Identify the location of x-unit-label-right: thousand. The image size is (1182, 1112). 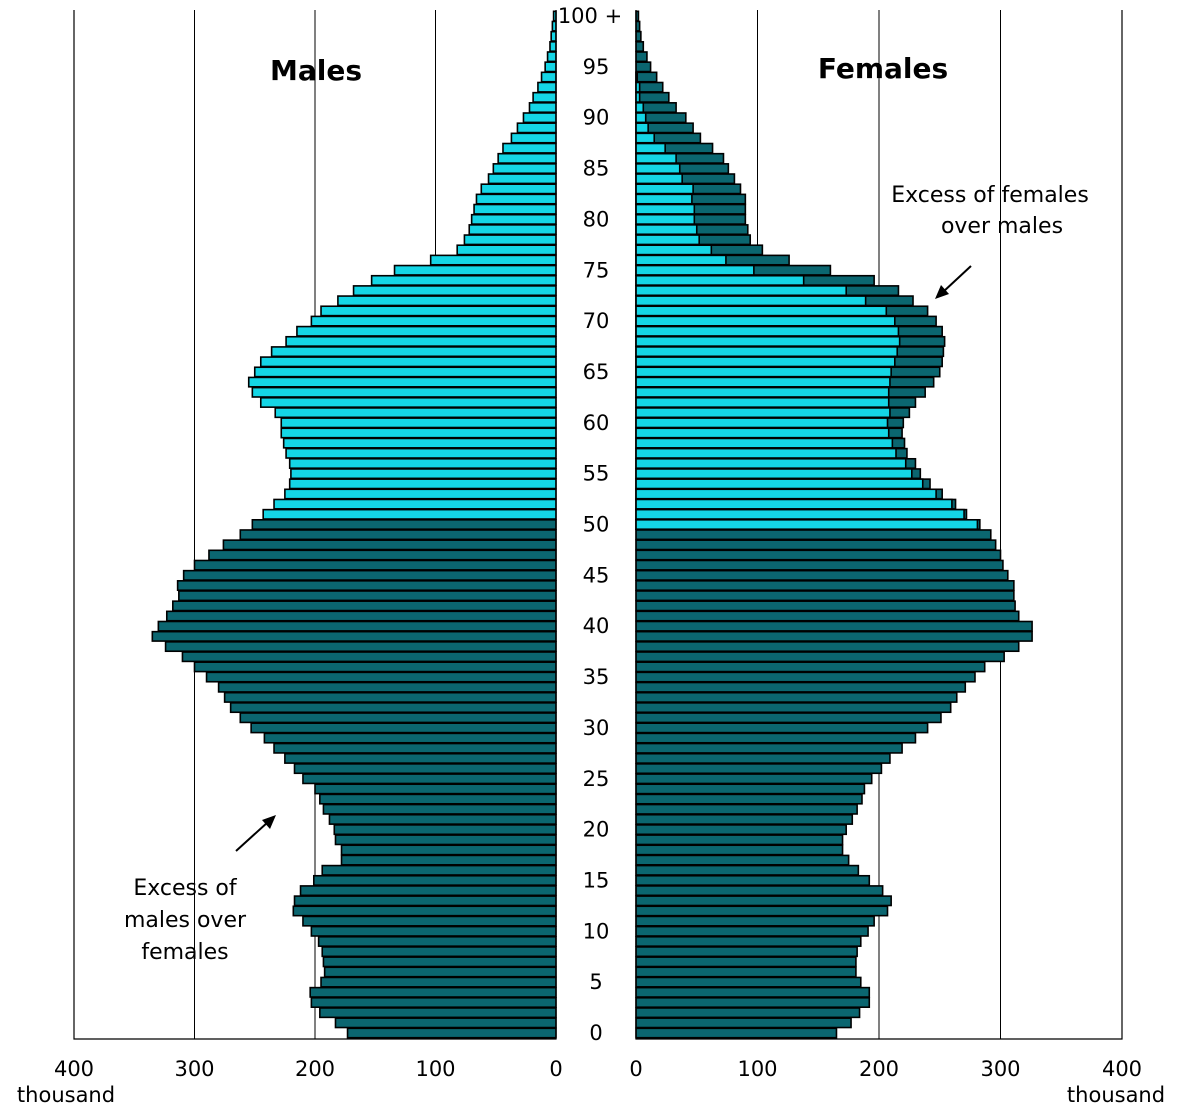
(1116, 1095).